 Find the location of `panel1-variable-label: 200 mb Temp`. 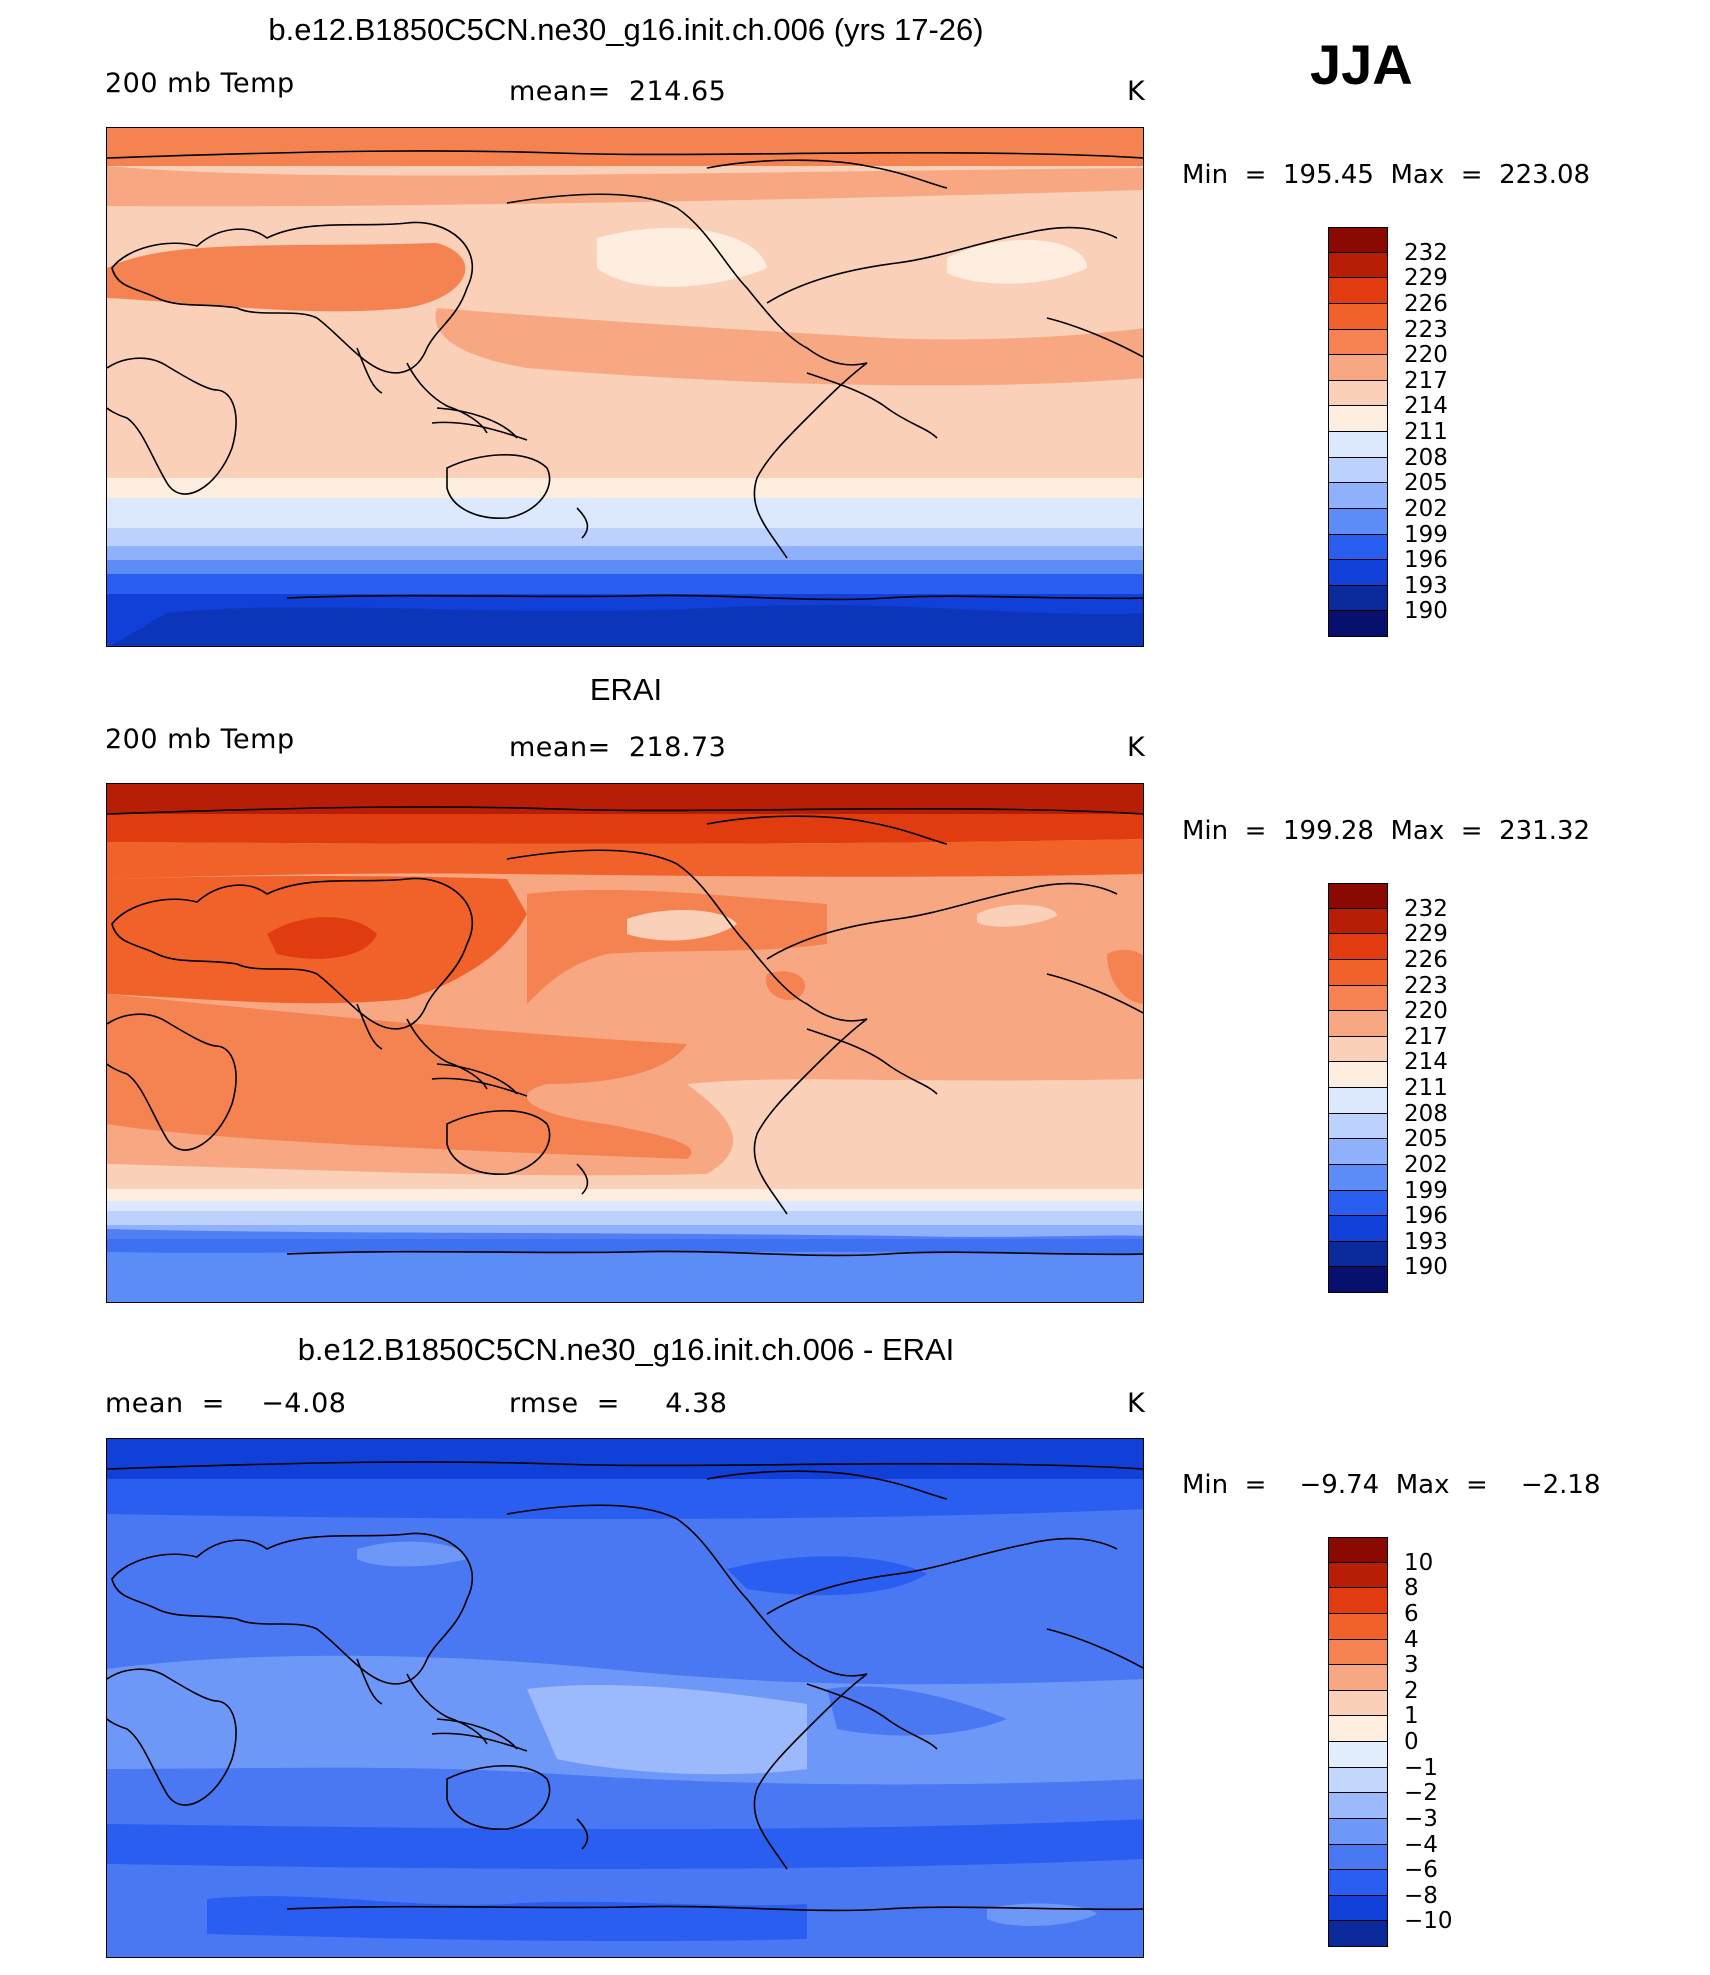

panel1-variable-label: 200 mb Temp is located at coordinates (200, 83).